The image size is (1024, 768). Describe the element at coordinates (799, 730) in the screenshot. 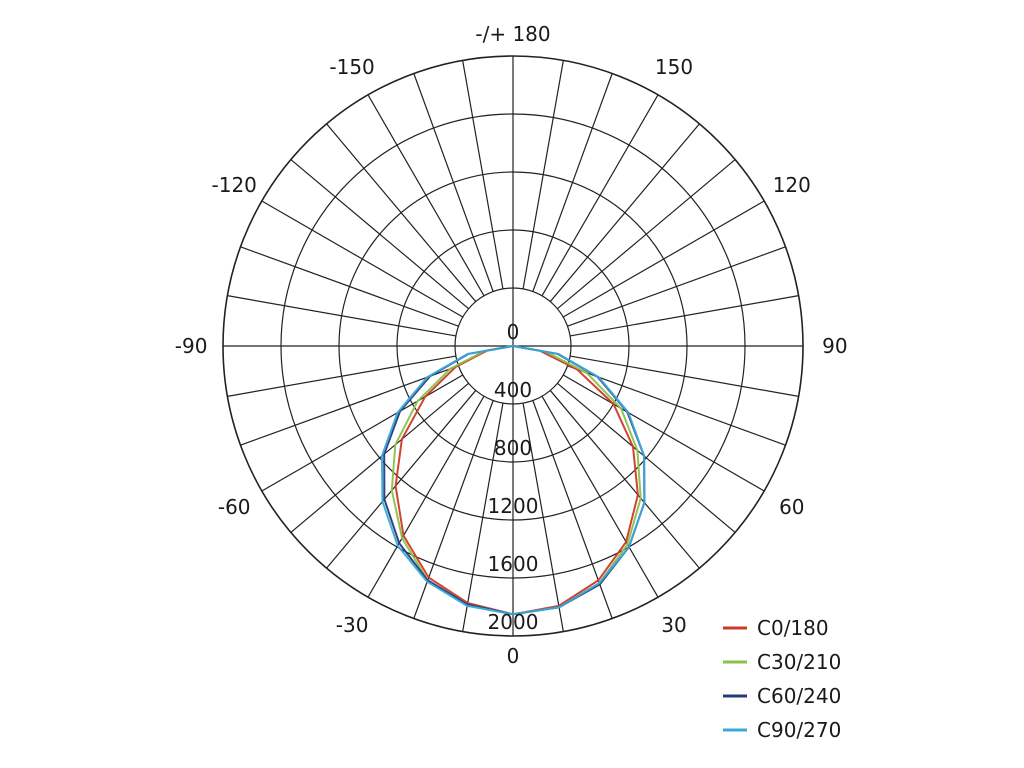

I see `legend-entry-label: C90/270` at that location.